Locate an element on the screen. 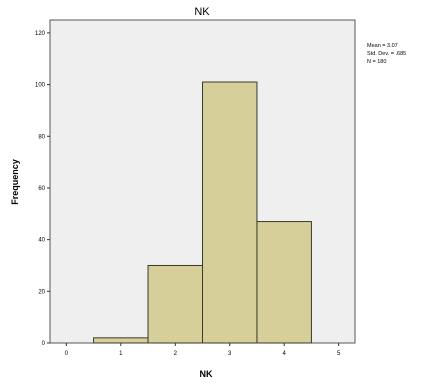  x-tick-label: 2 is located at coordinates (176, 354).